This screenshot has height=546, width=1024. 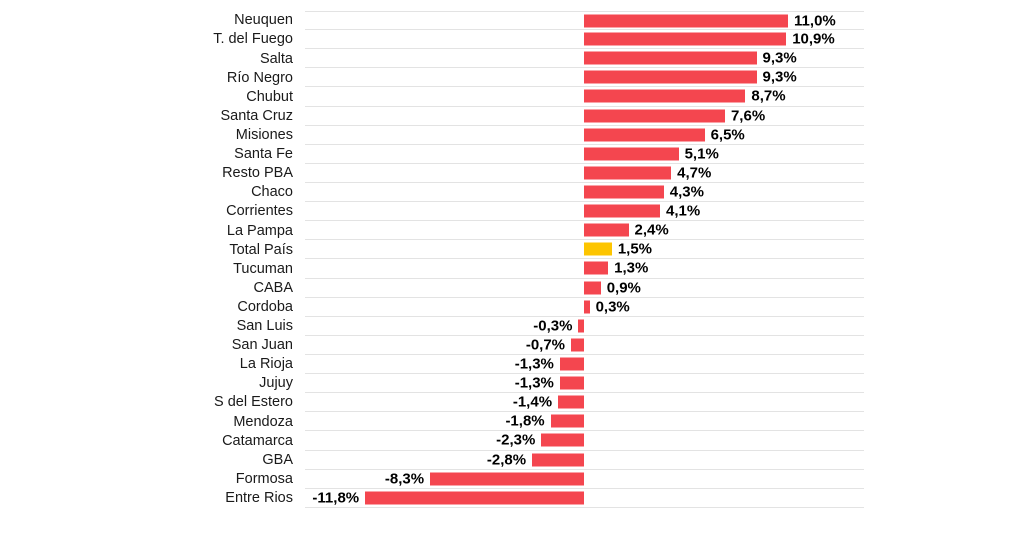 What do you see at coordinates (146, 77) in the screenshot?
I see `category-label-row: Río Negro` at bounding box center [146, 77].